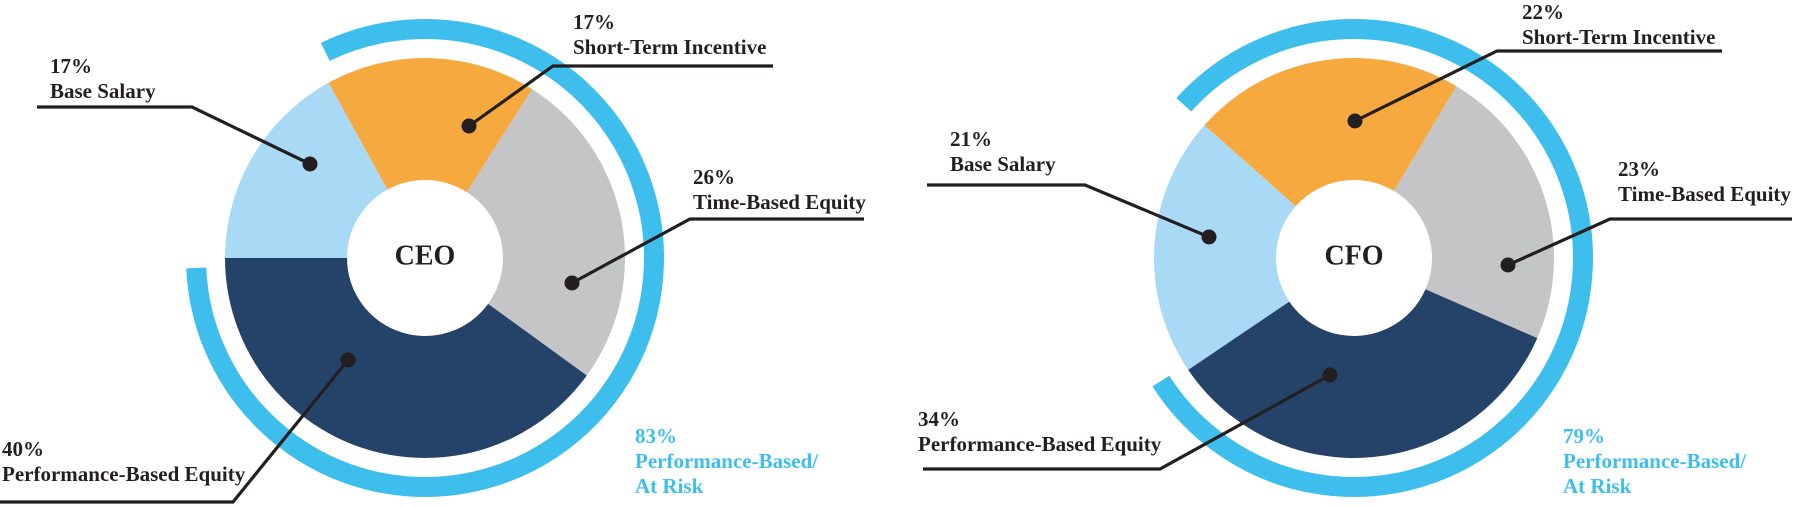  I want to click on ceo-center-label: CEO, so click(425, 256).